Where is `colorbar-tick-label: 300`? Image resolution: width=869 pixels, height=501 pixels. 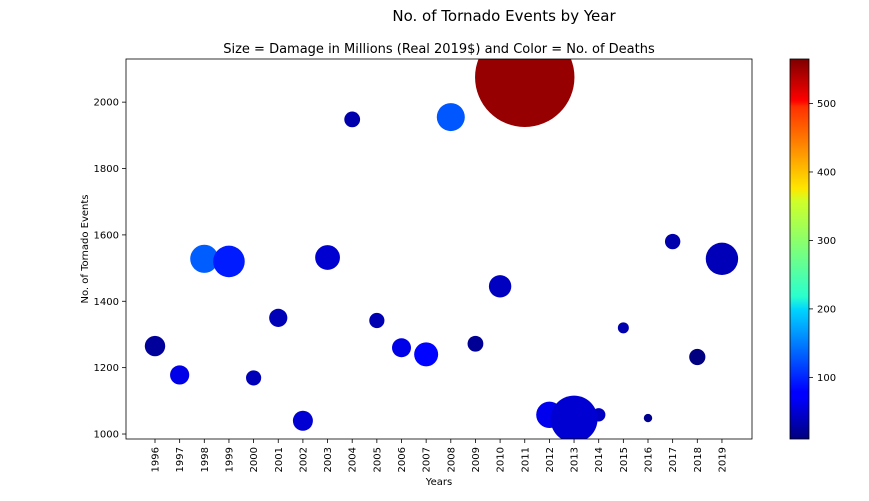 colorbar-tick-label: 300 is located at coordinates (826, 241).